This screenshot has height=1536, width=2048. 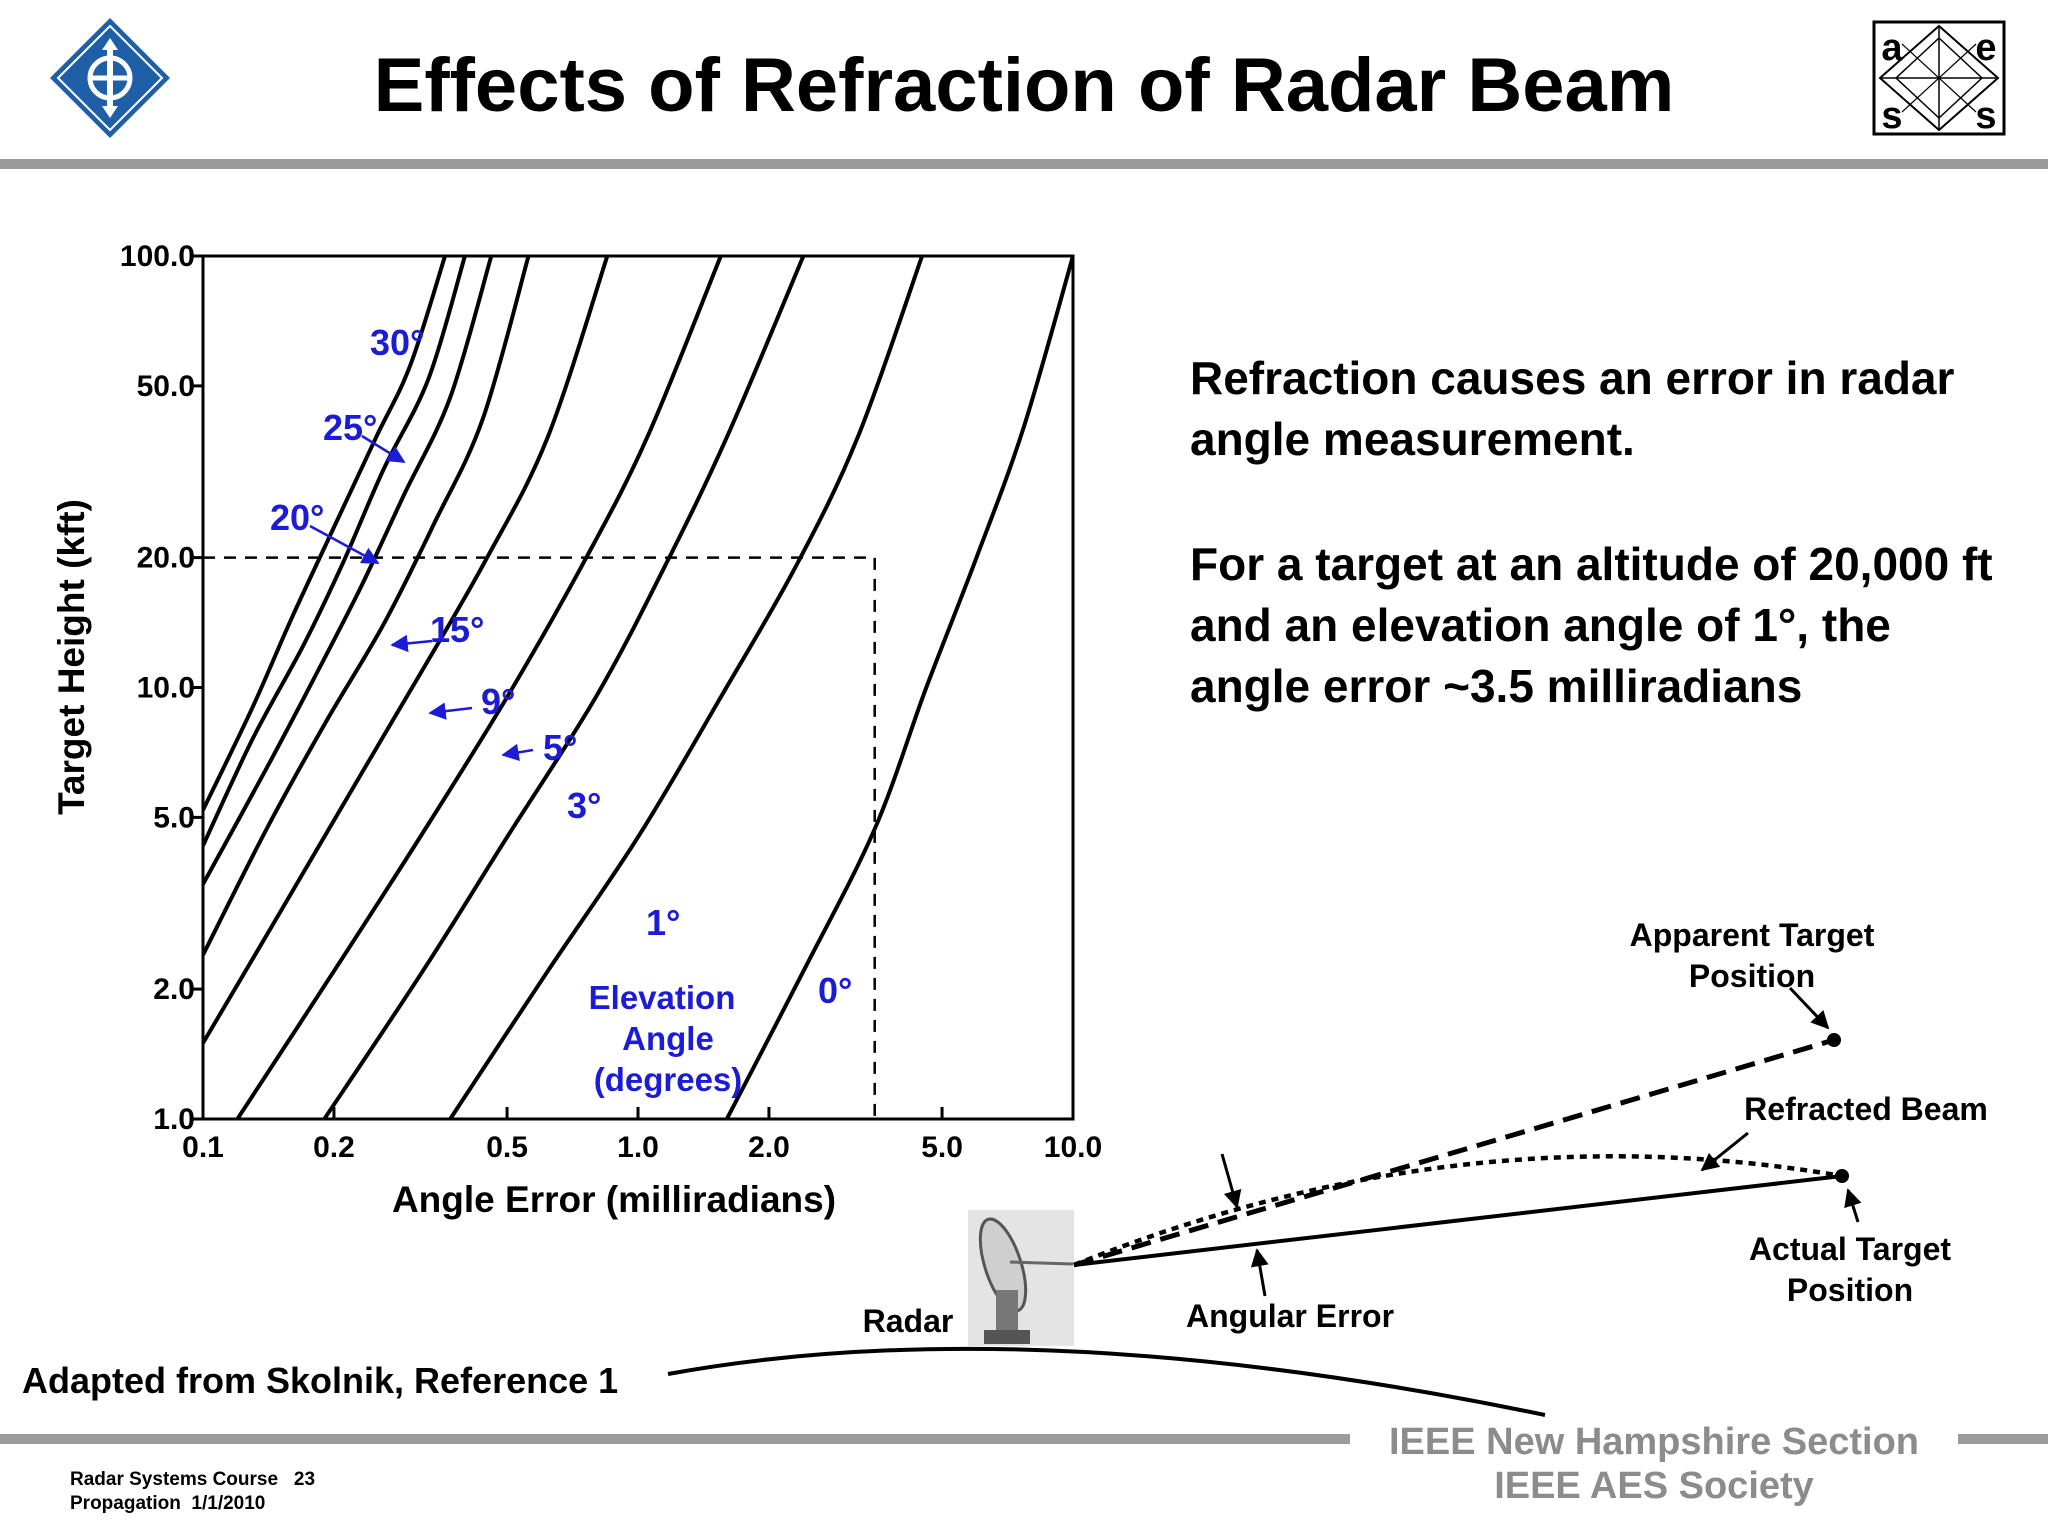 I want to click on footer-topic: Propagation, so click(x=125, y=1503).